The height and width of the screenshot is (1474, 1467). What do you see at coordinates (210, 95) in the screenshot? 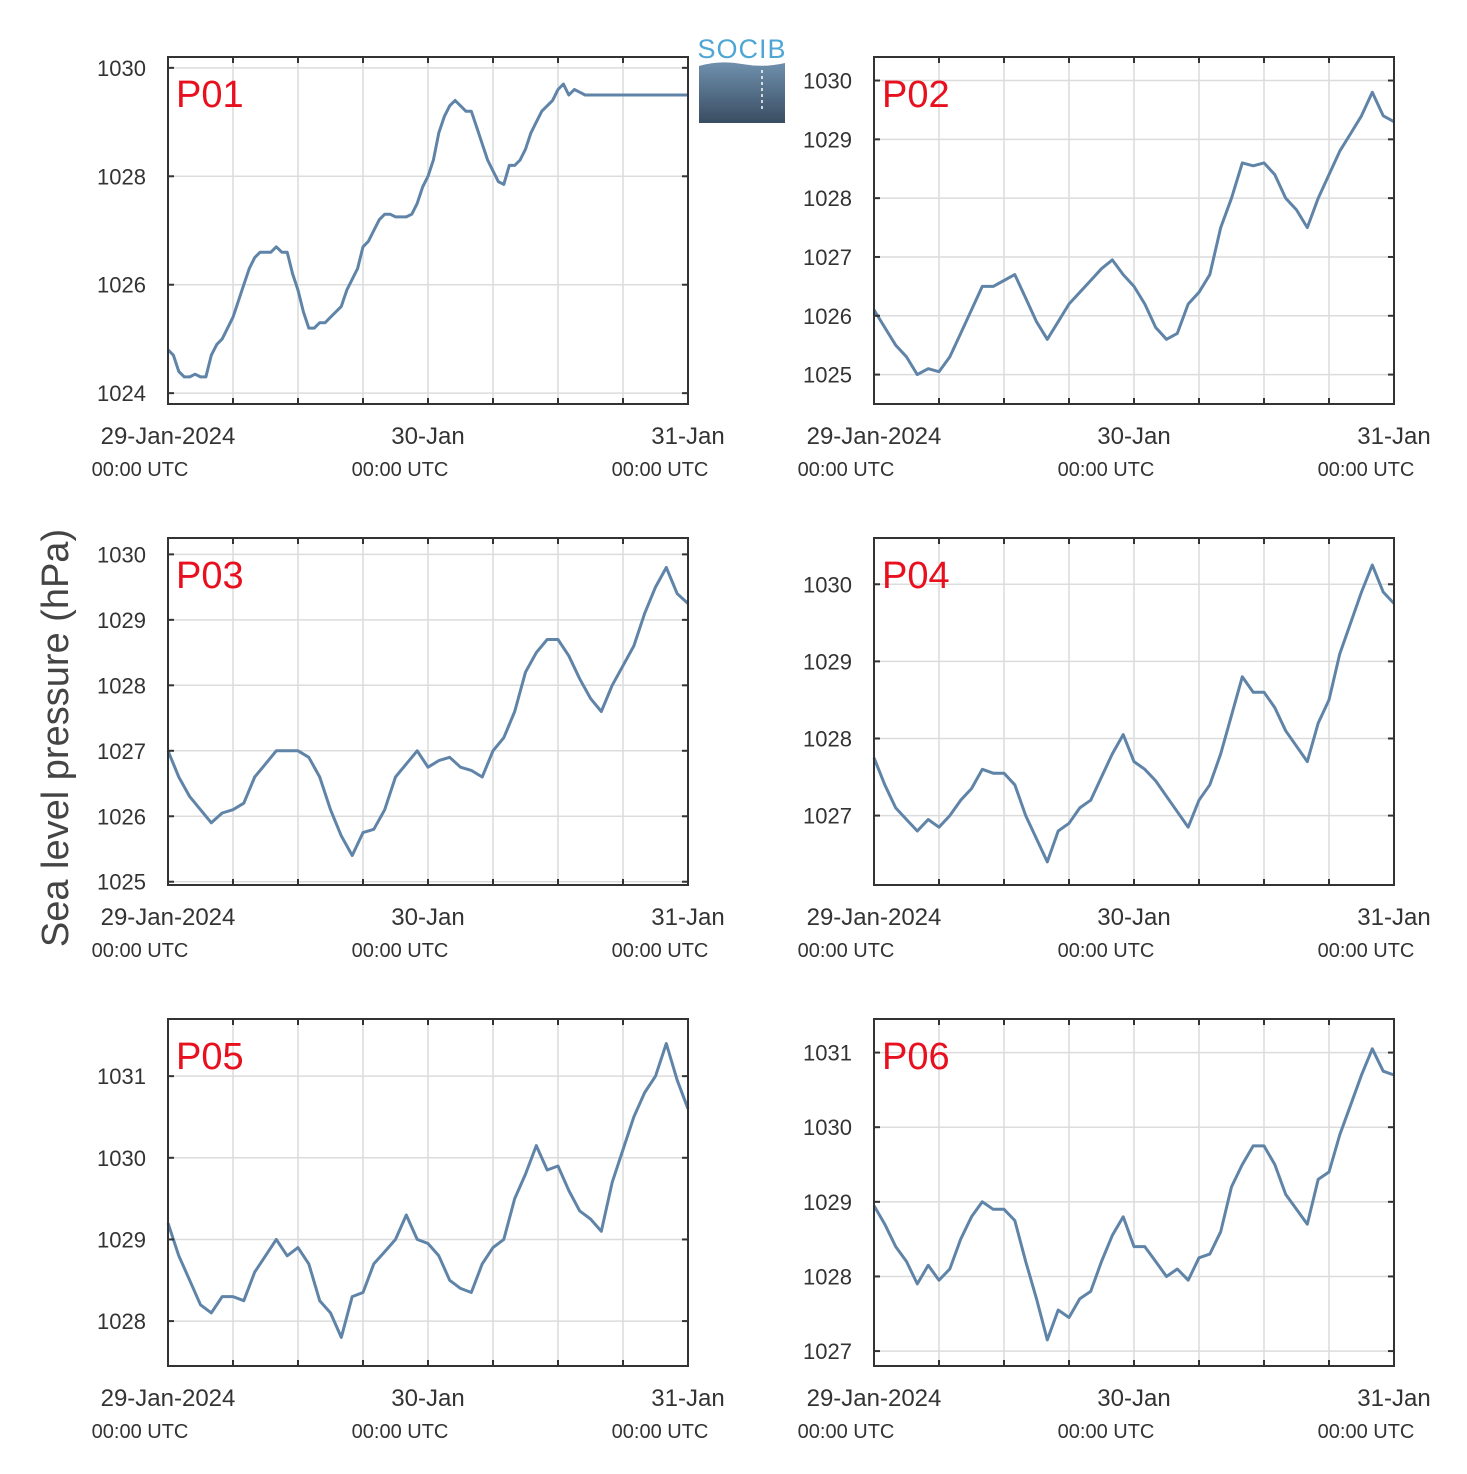
I see `panel-label: P01` at bounding box center [210, 95].